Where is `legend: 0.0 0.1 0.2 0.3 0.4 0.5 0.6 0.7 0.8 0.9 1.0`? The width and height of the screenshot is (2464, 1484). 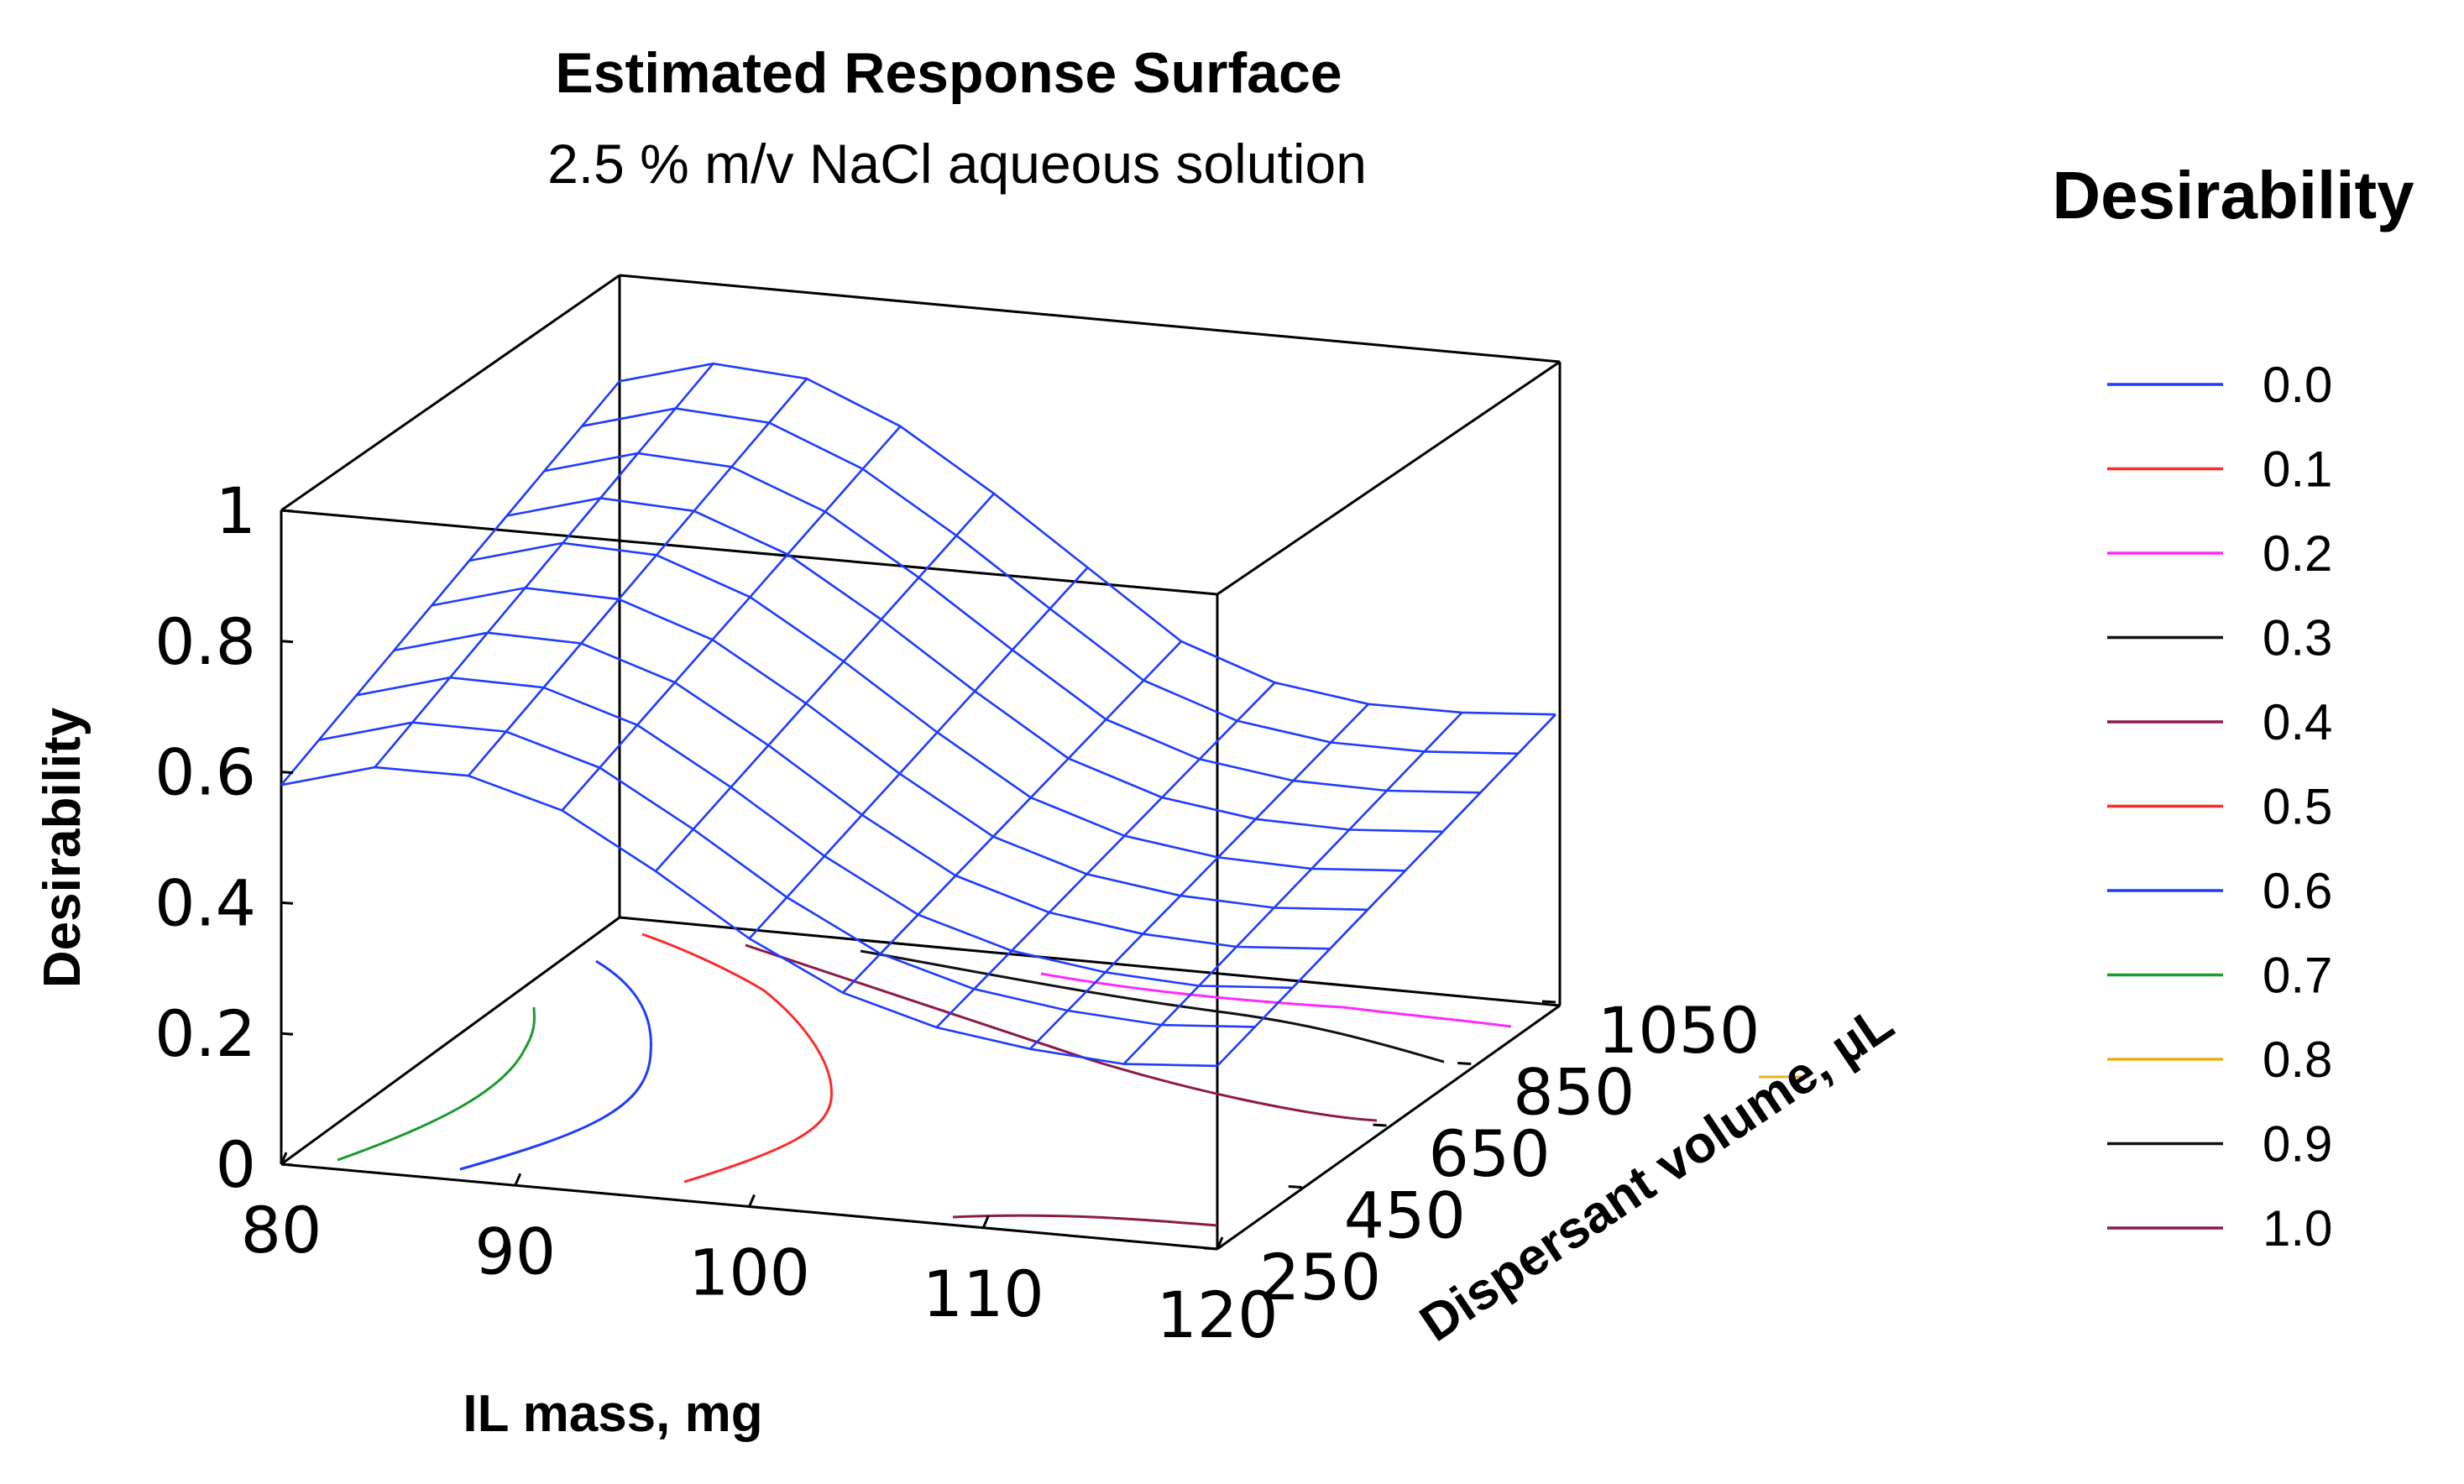
legend: 0.0 0.1 0.2 0.3 0.4 0.5 0.6 0.7 0.8 0.9 1.0 is located at coordinates (2219, 807).